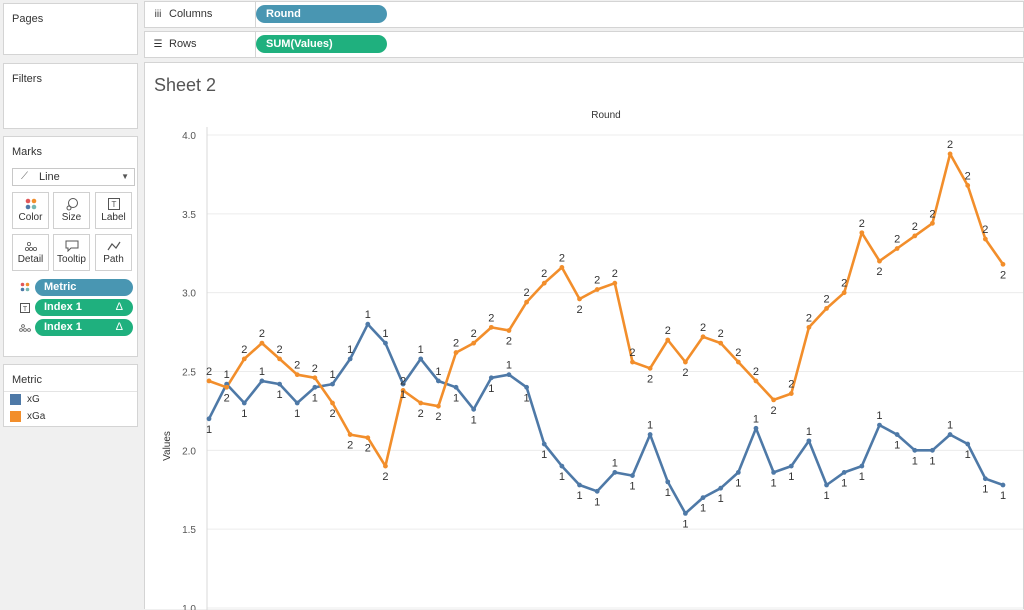 The height and width of the screenshot is (610, 1024). Describe the element at coordinates (25, 400) in the screenshot. I see `legend-item-xg: xG` at that location.